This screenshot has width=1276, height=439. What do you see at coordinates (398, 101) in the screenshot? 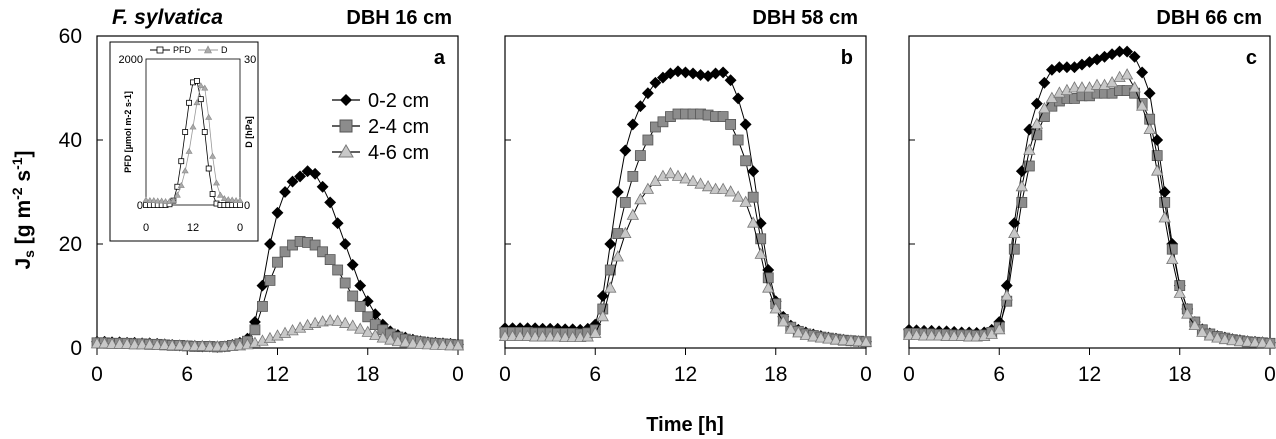
I see `legend-label-0-2cm: 0-2 cm` at bounding box center [398, 101].